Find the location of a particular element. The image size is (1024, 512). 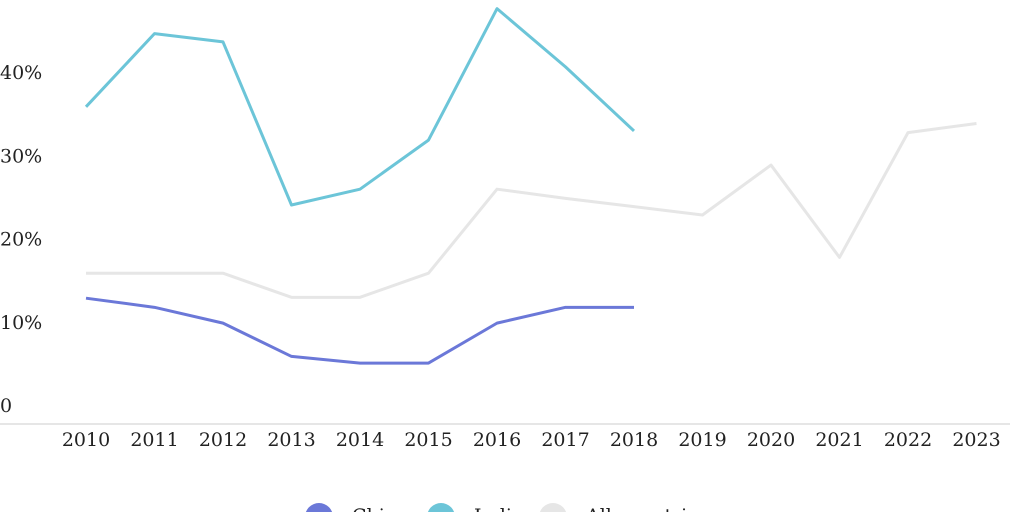

x-tick-label: 2013 is located at coordinates (291, 440).